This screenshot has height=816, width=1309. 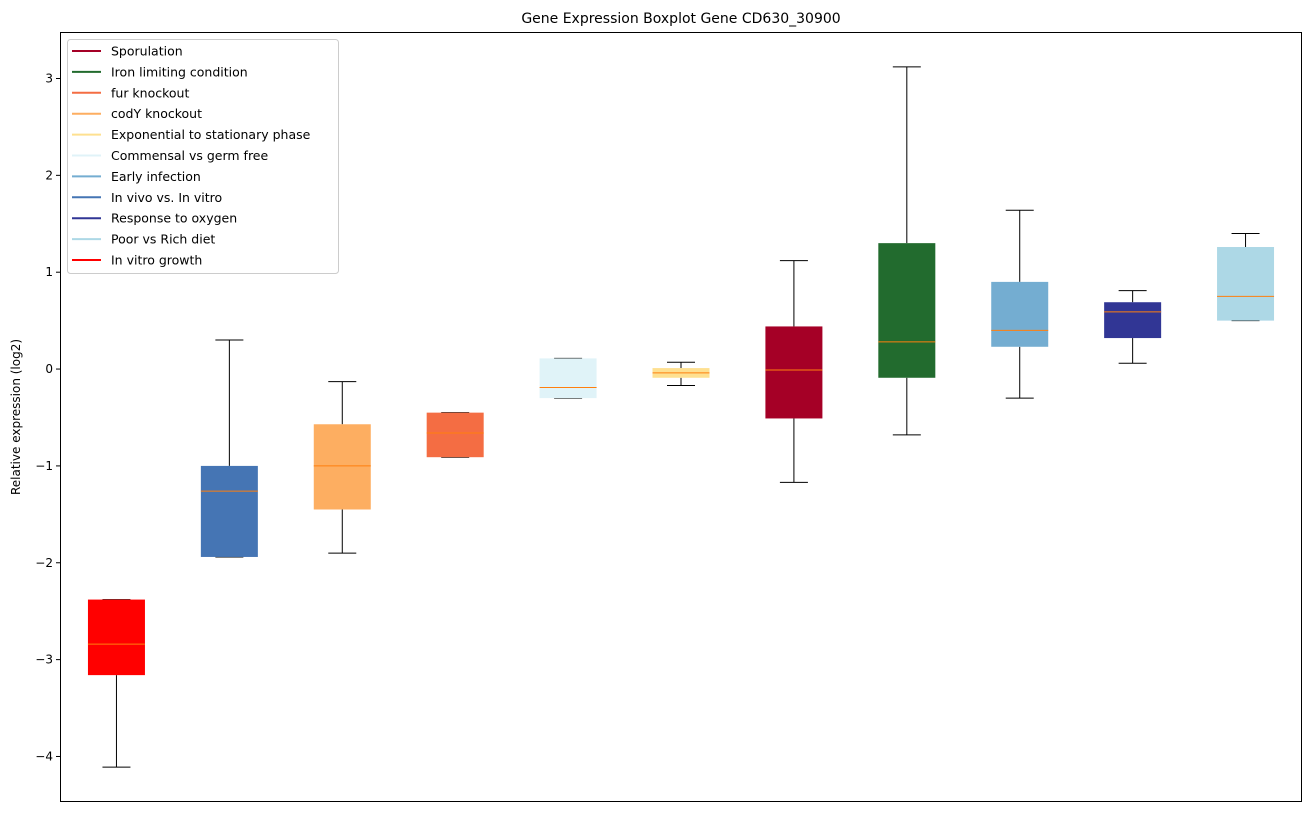 I want to click on box-response-to-oxygen, so click(x=1133, y=327).